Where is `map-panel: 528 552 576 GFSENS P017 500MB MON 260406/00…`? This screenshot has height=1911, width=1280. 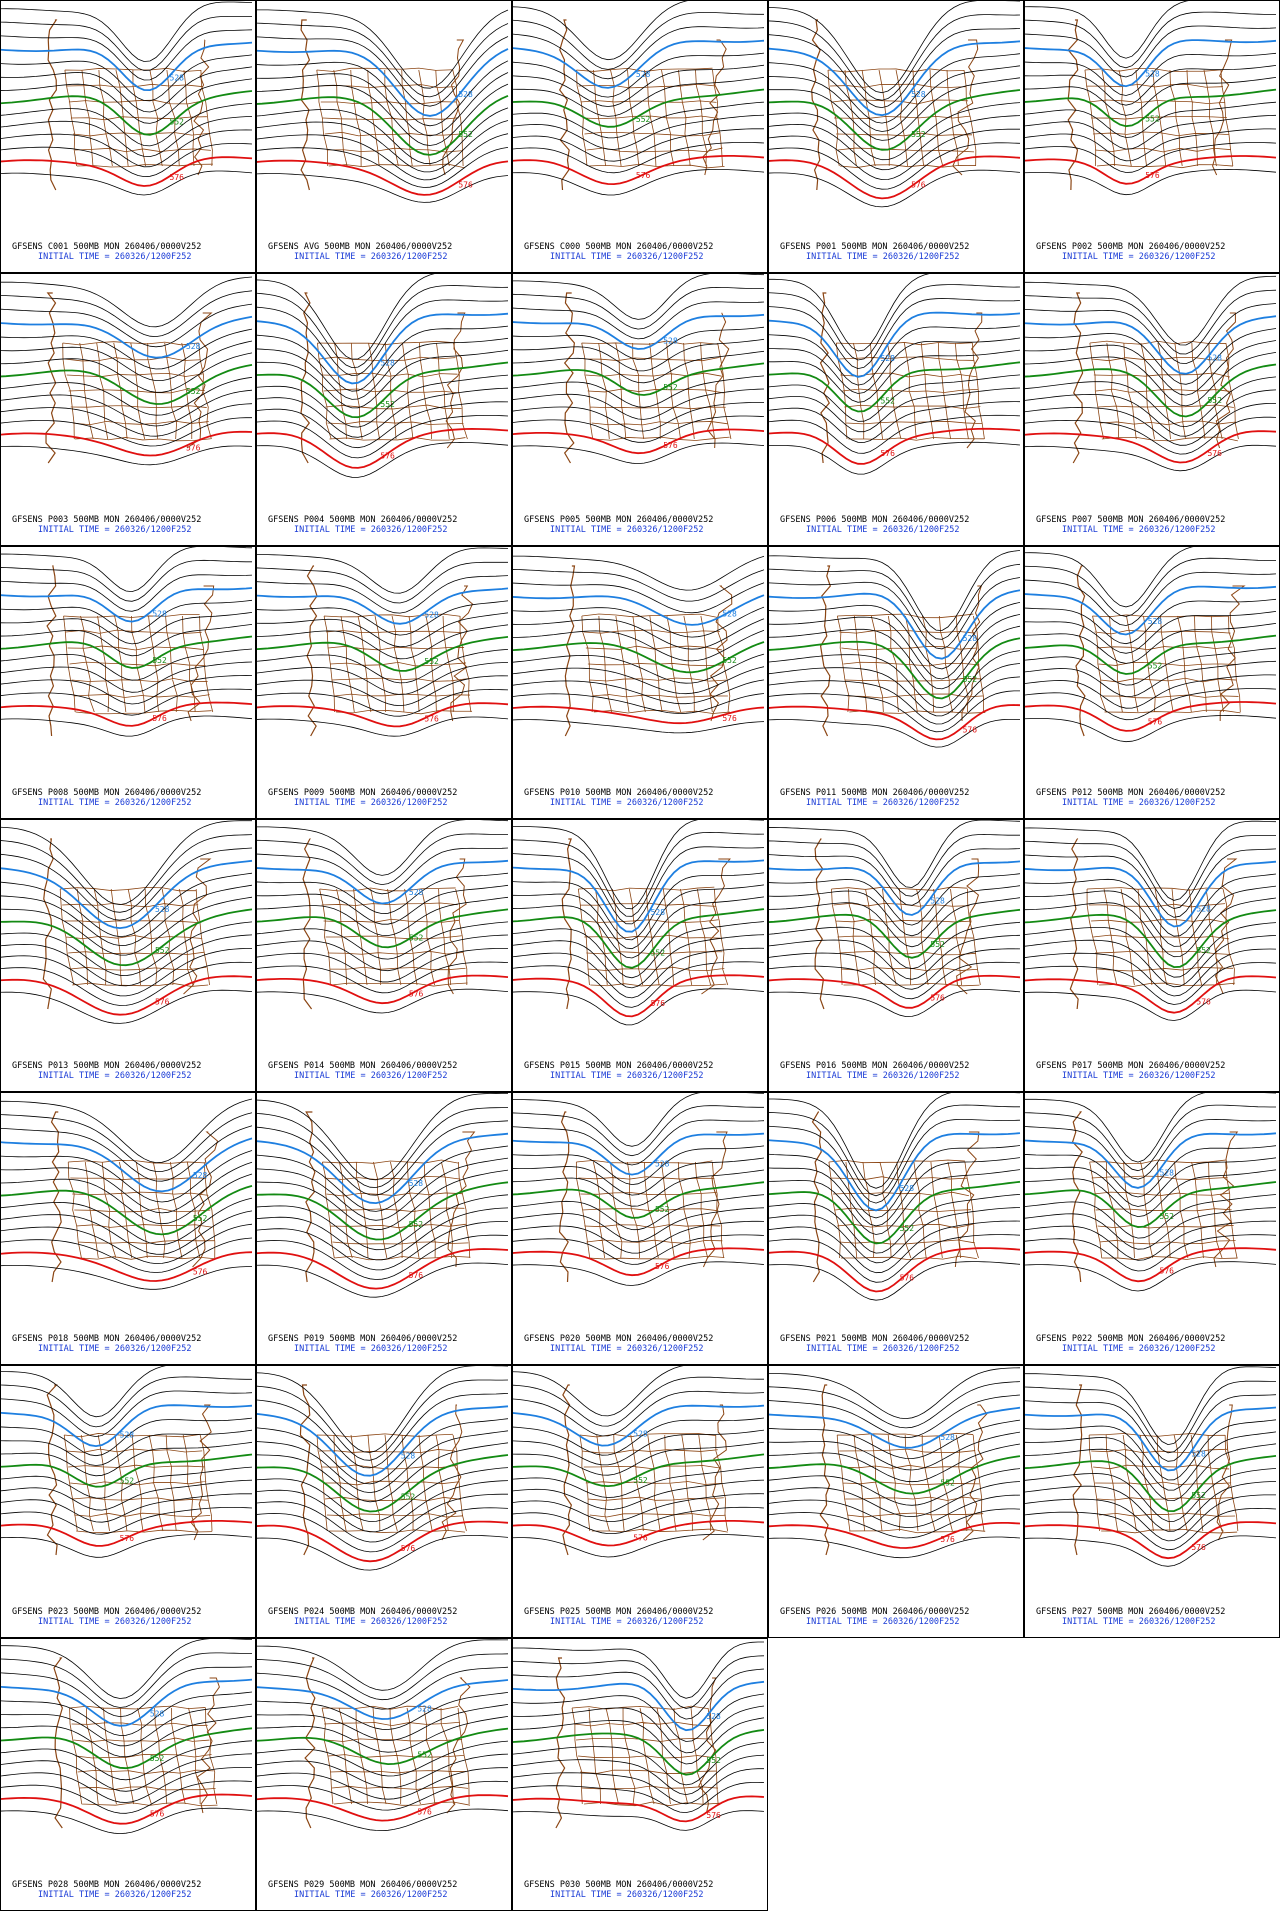
map-panel: 528 552 576 GFSENS P017 500MB MON 260406/00… is located at coordinates (1152, 955).